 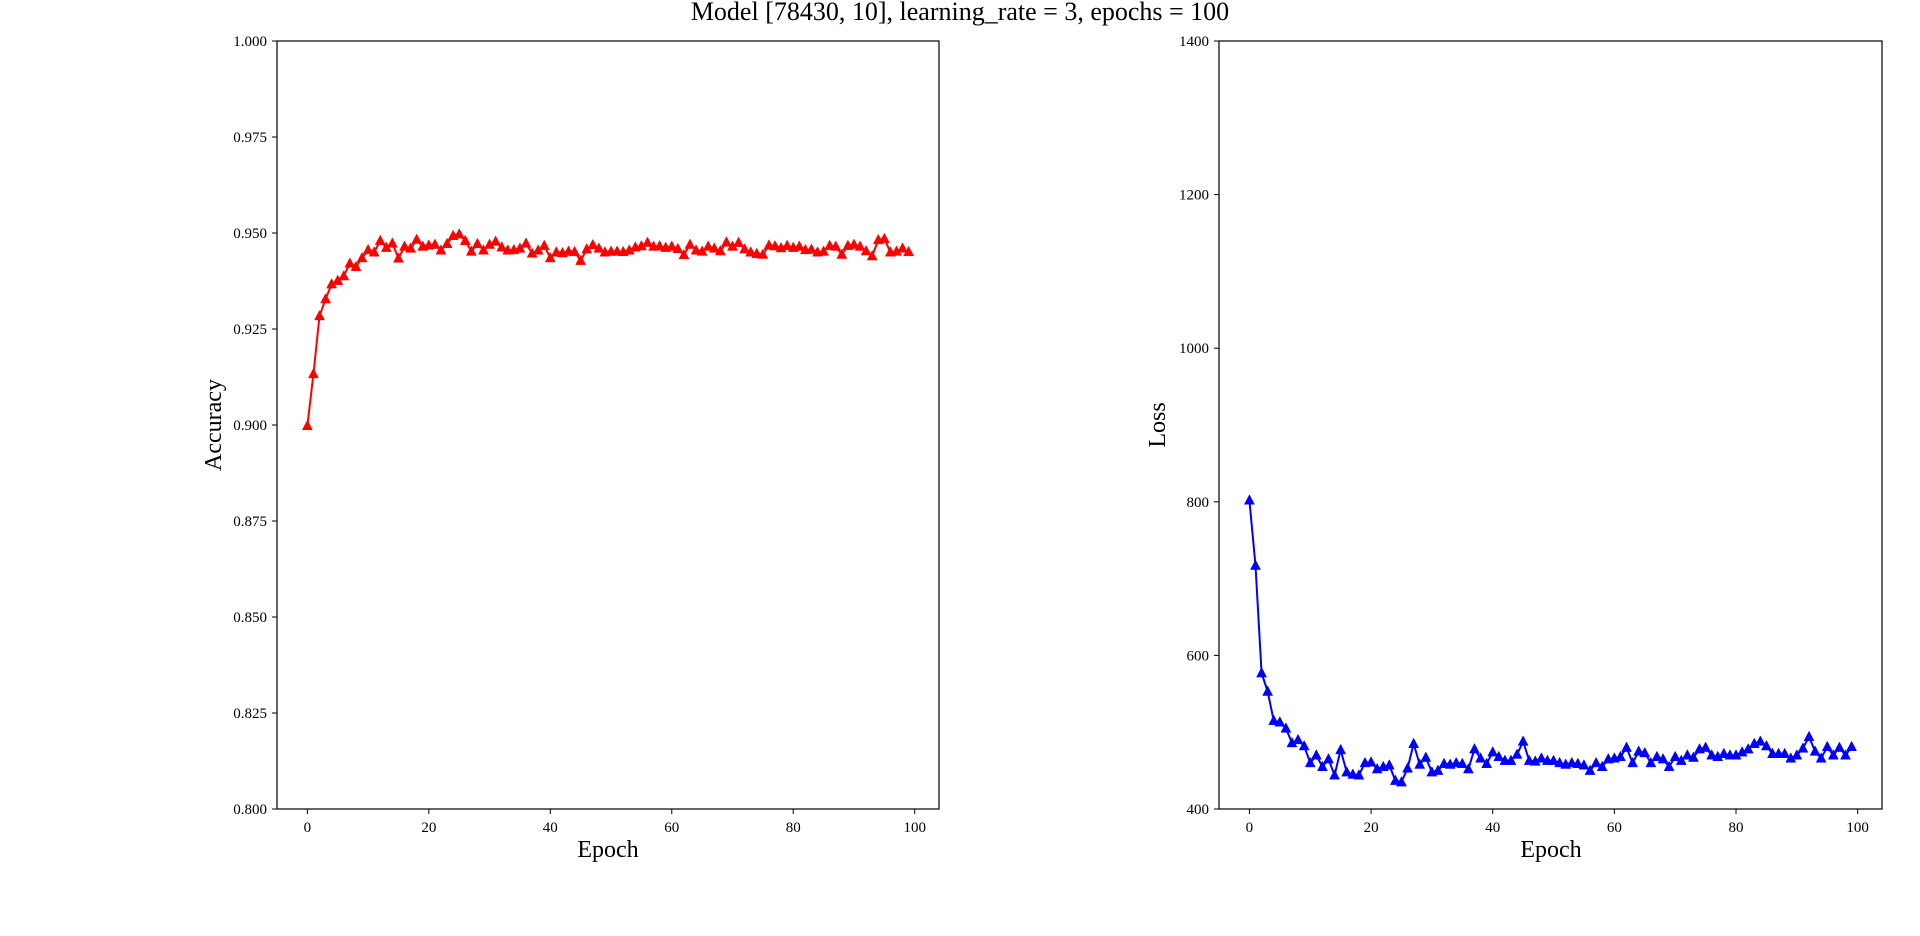 I want to click on accuracy-y-tick-label: 0.875, so click(x=250, y=522).